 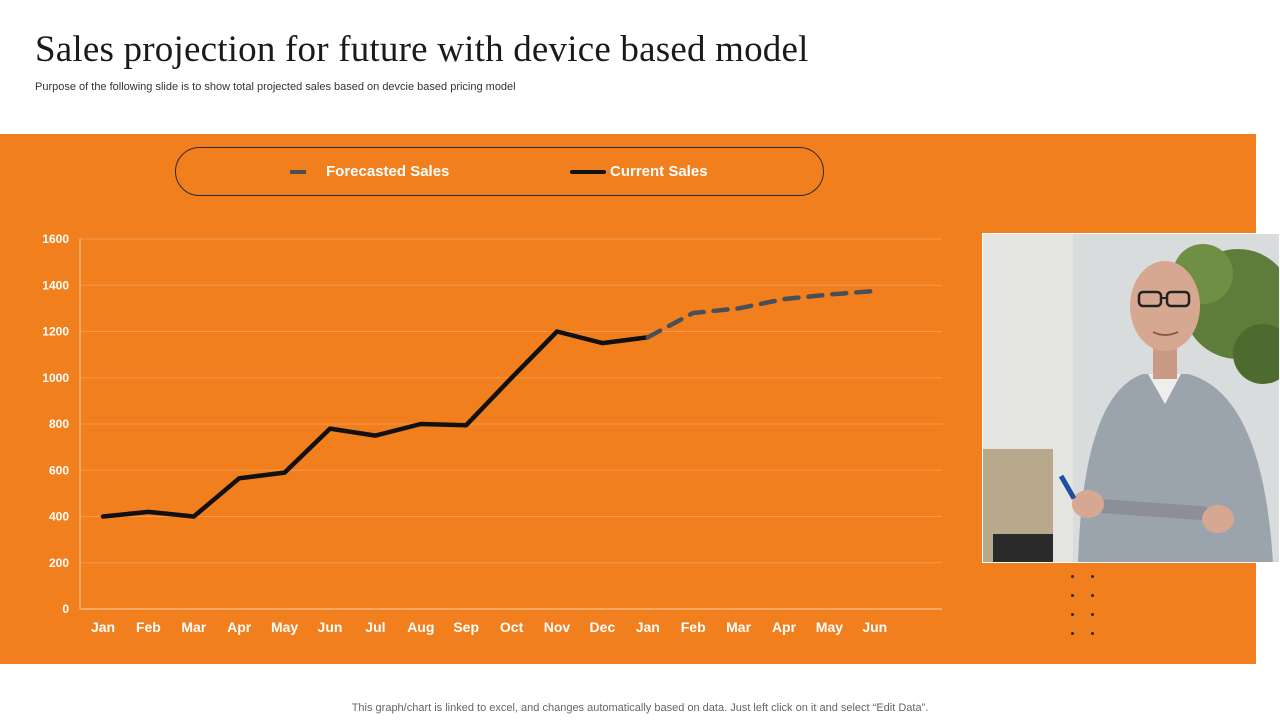 What do you see at coordinates (375, 424) in the screenshot?
I see `series-line-current` at bounding box center [375, 424].